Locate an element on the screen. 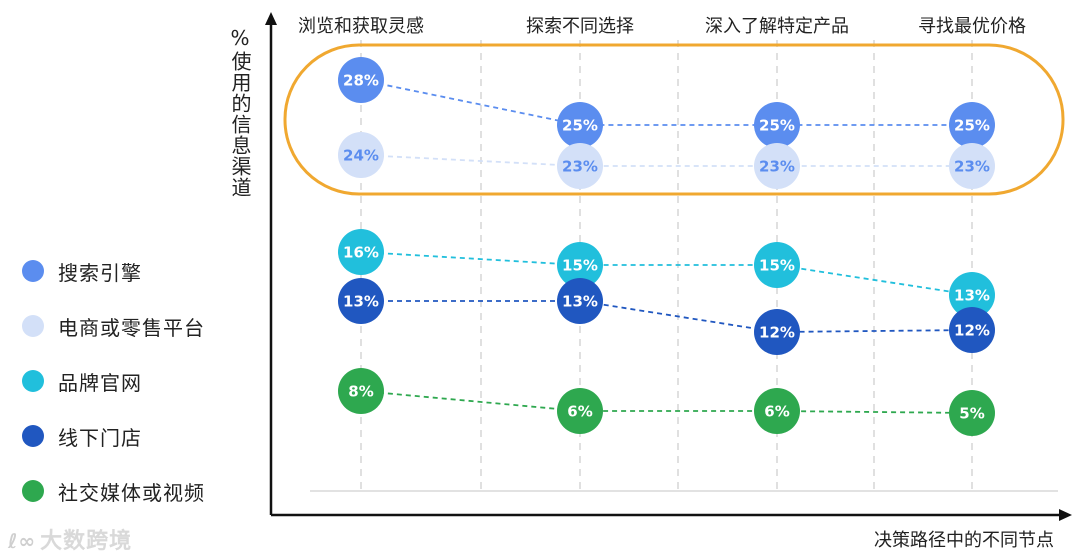 The height and width of the screenshot is (556, 1080). watermark: ℓ∞ 大数跨境 is located at coordinates (70, 539).